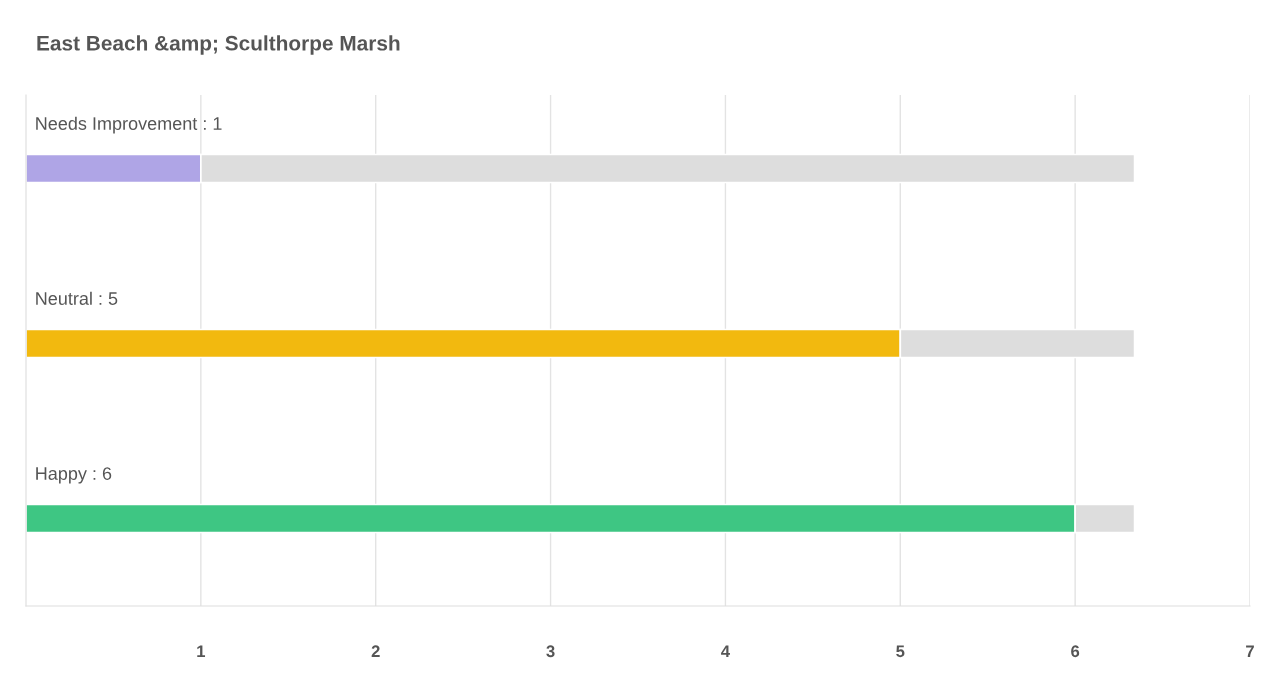 Image resolution: width=1269 pixels, height=691 pixels. What do you see at coordinates (375, 651) in the screenshot?
I see `x-tick-label: 2` at bounding box center [375, 651].